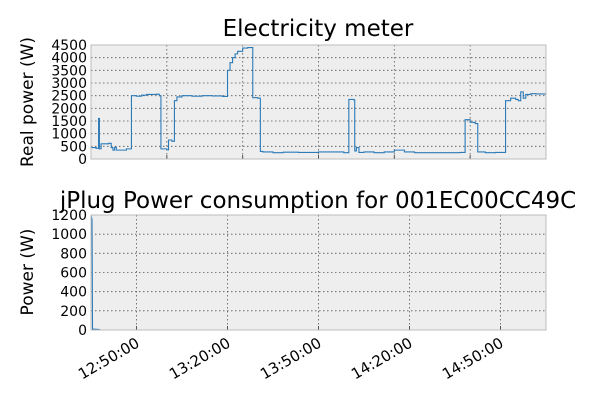  What do you see at coordinates (108, 358) in the screenshot?
I see `x-tick-label: 12:50:00` at bounding box center [108, 358].